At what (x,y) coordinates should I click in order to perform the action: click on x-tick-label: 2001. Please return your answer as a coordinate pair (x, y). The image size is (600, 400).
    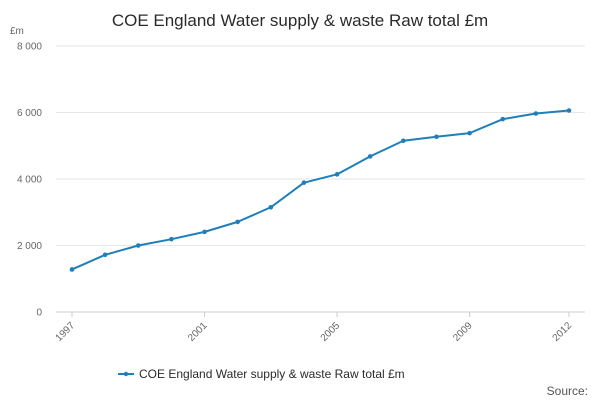
    Looking at the image, I should click on (198, 332).